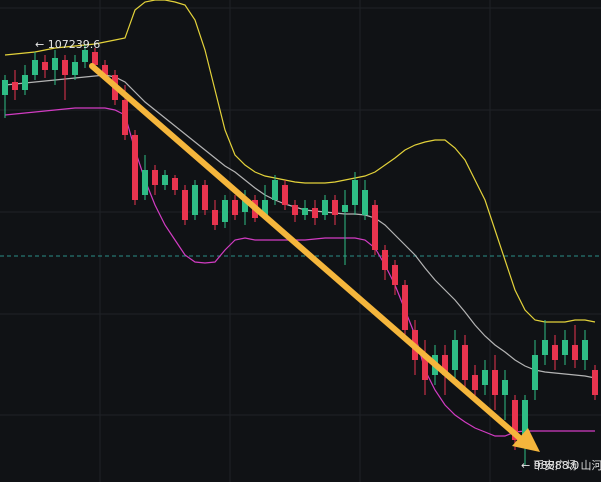 The width and height of the screenshot is (601, 482). What do you see at coordinates (67, 44) in the screenshot?
I see `high-label: ← 107239.6` at bounding box center [67, 44].